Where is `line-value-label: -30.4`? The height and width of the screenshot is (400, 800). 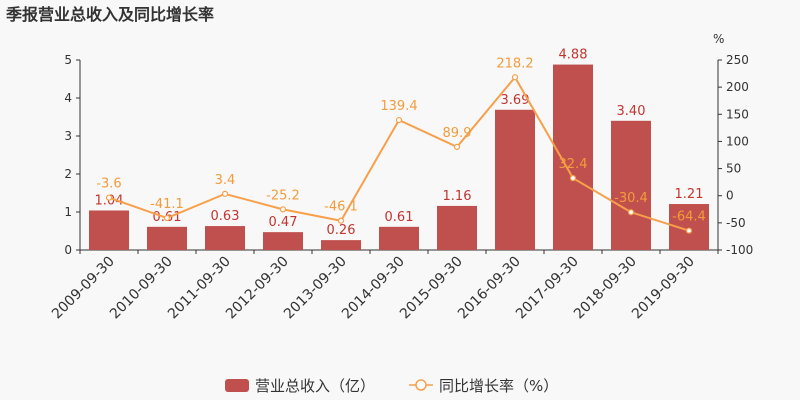
line-value-label: -30.4 is located at coordinates (631, 198).